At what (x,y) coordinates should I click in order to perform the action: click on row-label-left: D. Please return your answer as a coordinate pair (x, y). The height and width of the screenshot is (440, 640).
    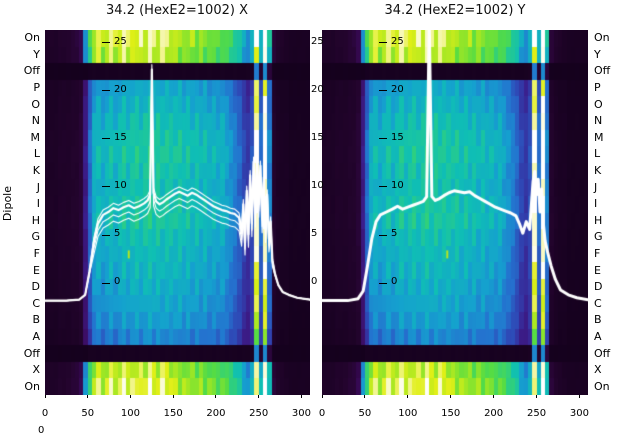
    Looking at the image, I should click on (35, 287).